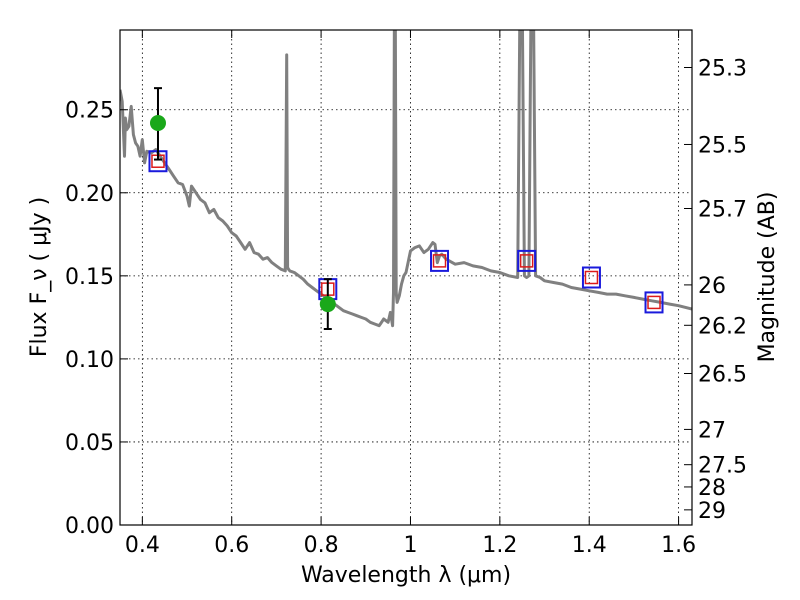 This screenshot has width=800, height=600. What do you see at coordinates (722, 326) in the screenshot?
I see `y2-tick-label: 26.2` at bounding box center [722, 326].